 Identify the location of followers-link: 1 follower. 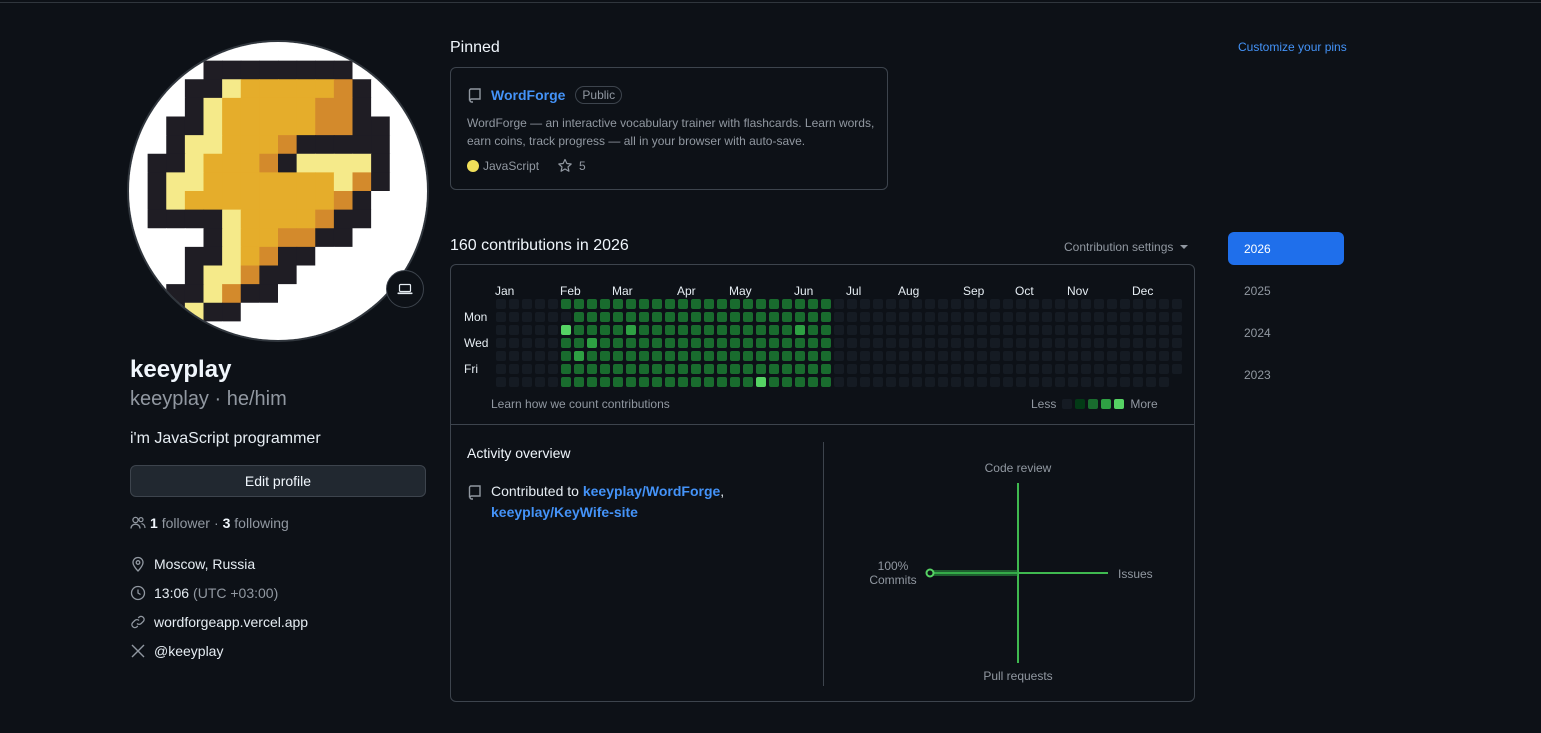
(180, 523).